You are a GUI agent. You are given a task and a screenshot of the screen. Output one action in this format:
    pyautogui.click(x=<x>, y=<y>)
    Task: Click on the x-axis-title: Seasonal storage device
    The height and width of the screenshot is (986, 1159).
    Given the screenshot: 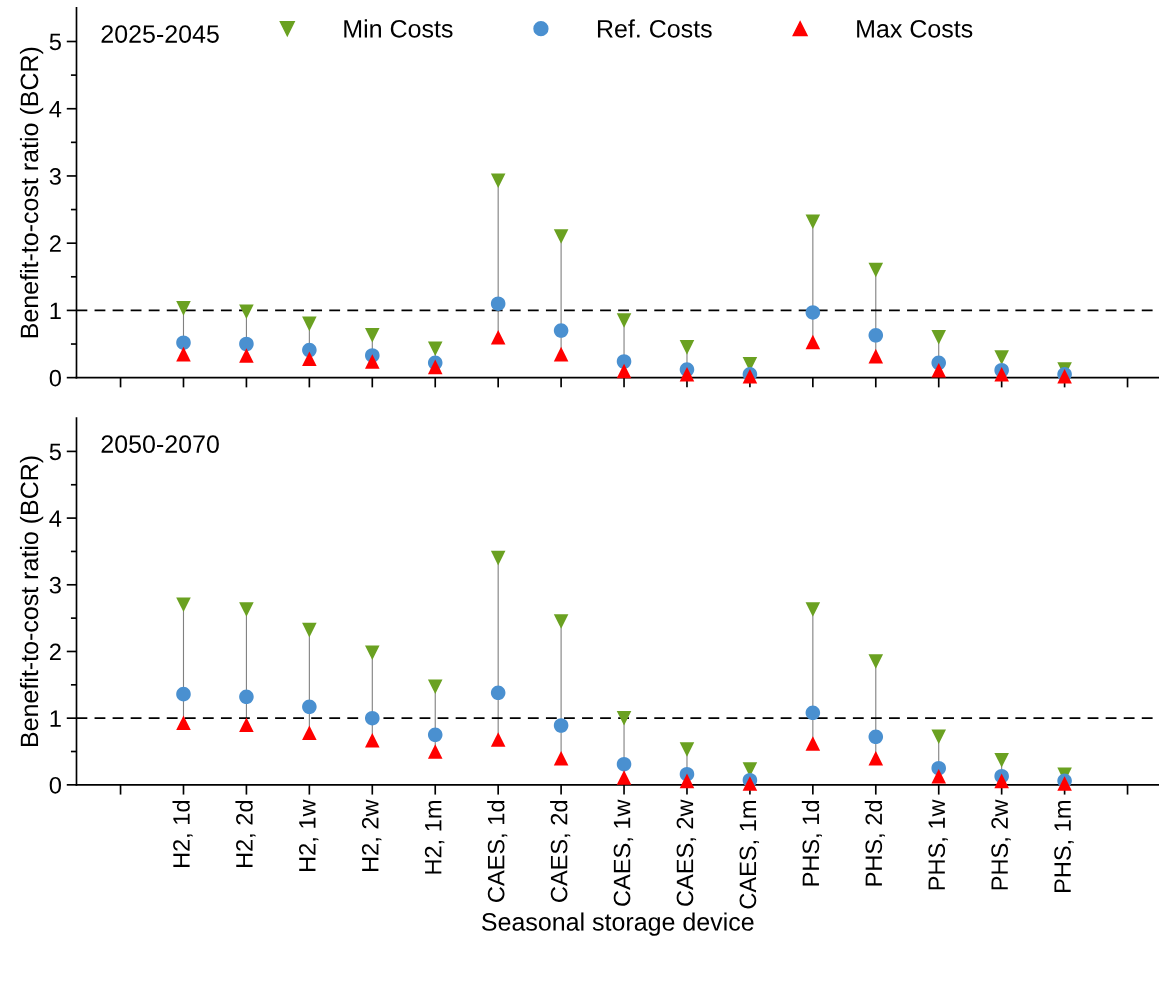 What is the action you would take?
    pyautogui.click(x=618, y=924)
    